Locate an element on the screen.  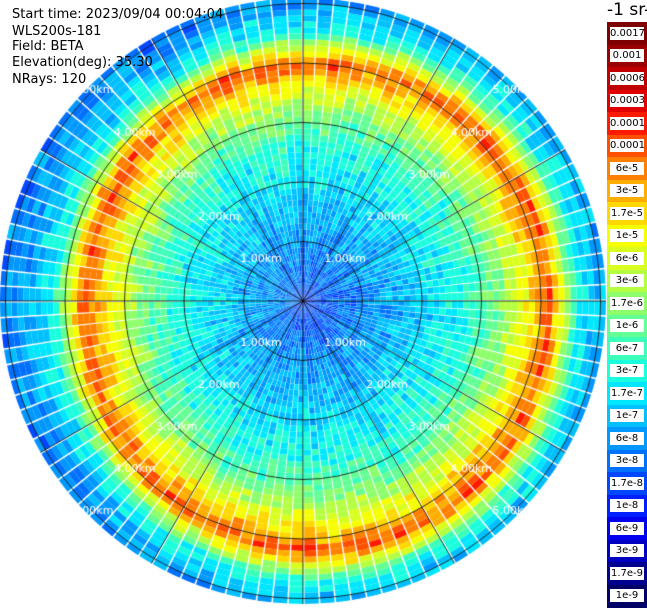
colorbar-tick-label: 1.7e-7 is located at coordinates (627, 393).